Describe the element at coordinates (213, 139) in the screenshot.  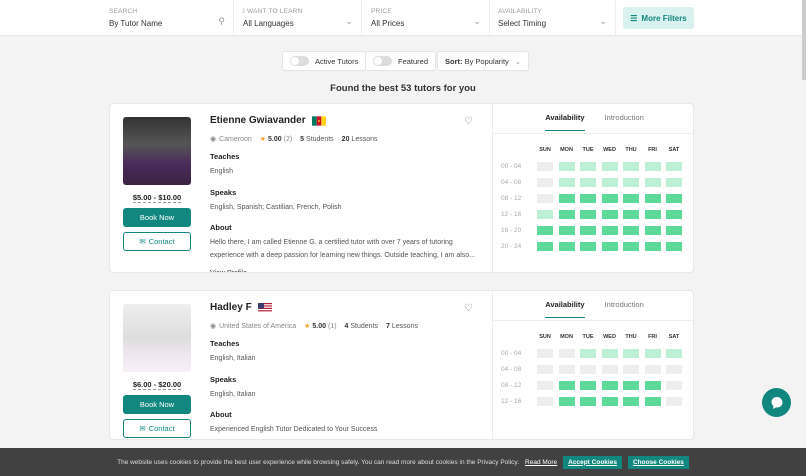
I see `location-pin-icon: ◉` at that location.